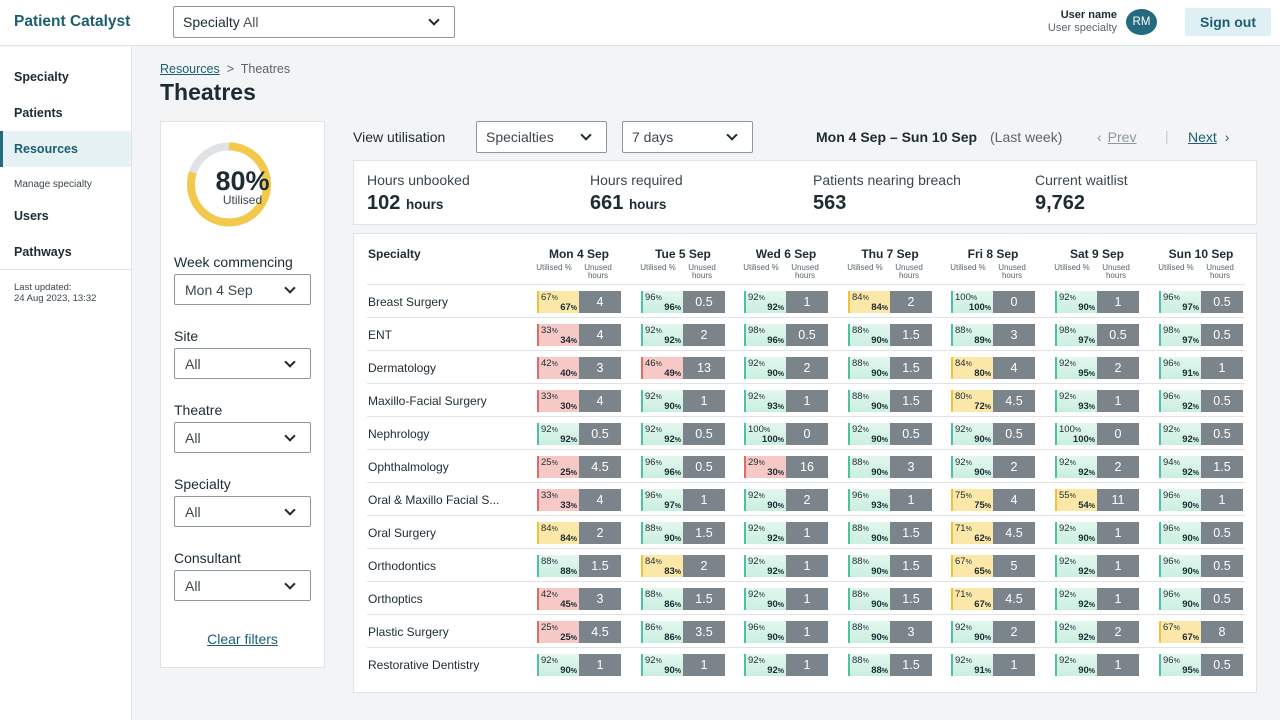 The width and height of the screenshot is (1280, 720). Describe the element at coordinates (687, 137) in the screenshot. I see `period-select: 7 days` at that location.